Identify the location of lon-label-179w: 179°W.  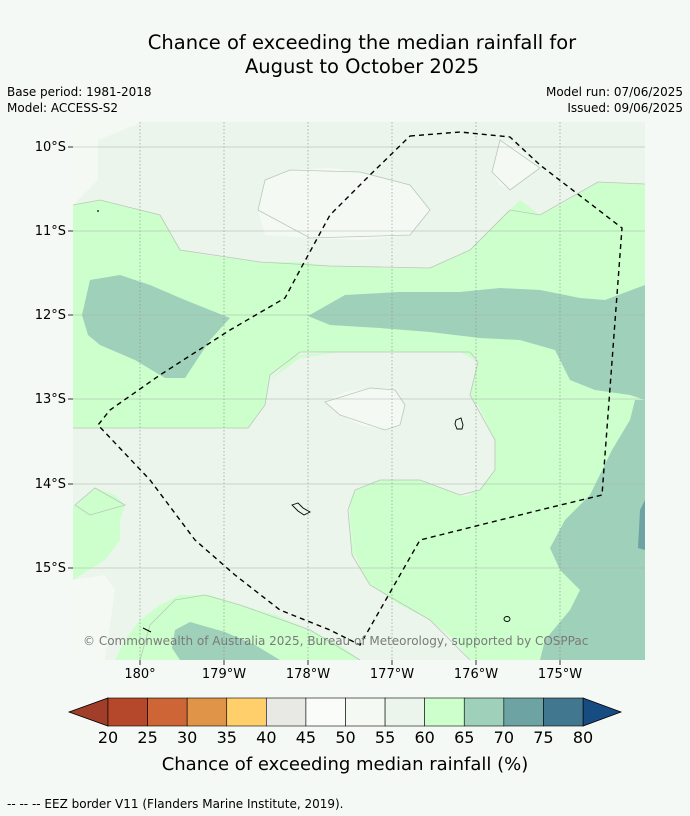
(224, 674).